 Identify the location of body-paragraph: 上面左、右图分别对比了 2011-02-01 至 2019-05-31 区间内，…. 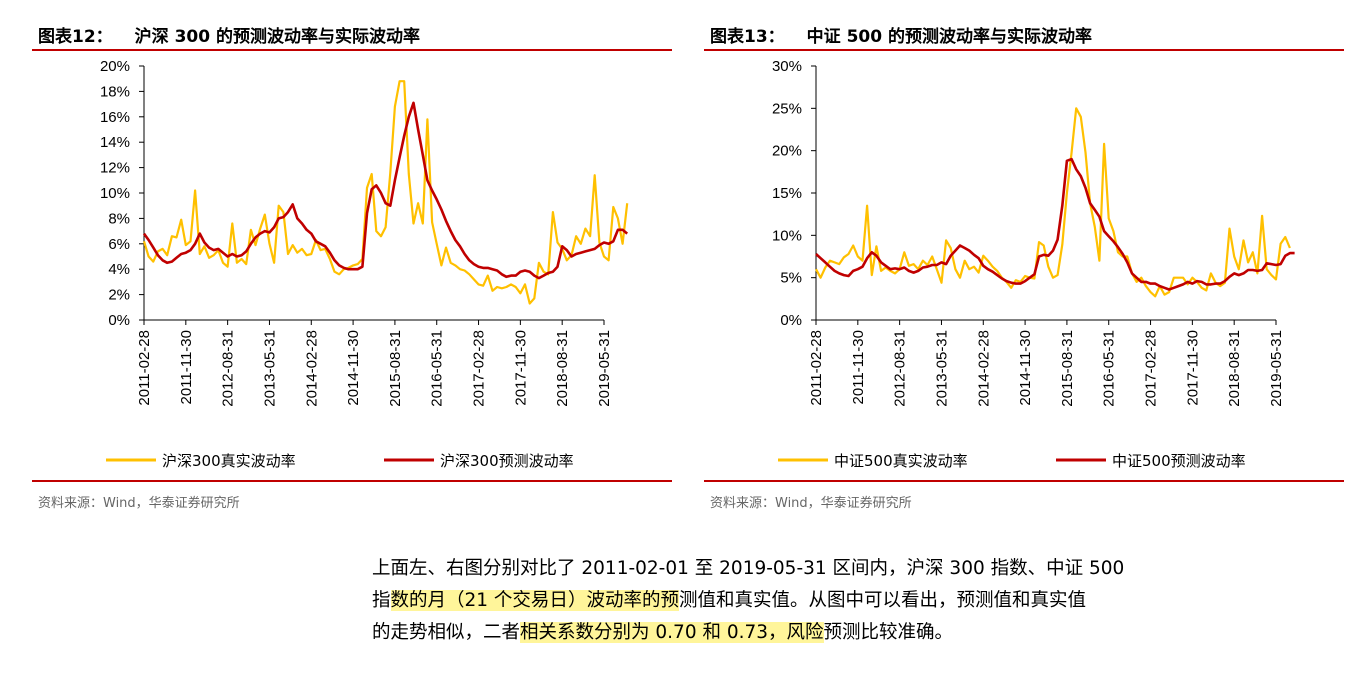
(857, 601).